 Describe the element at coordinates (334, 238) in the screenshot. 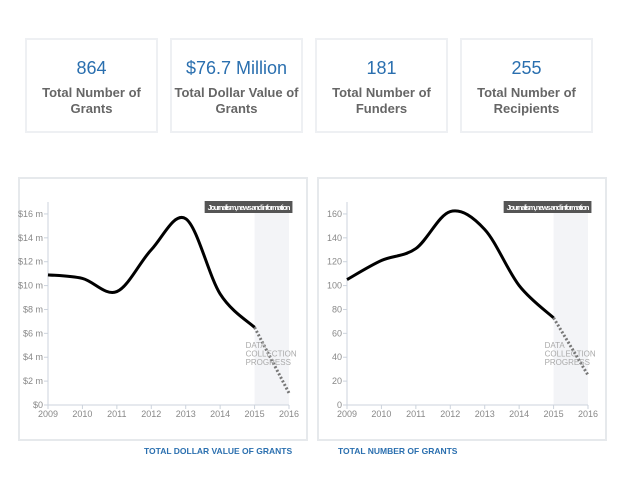

I see `y-tick-label: 140` at that location.